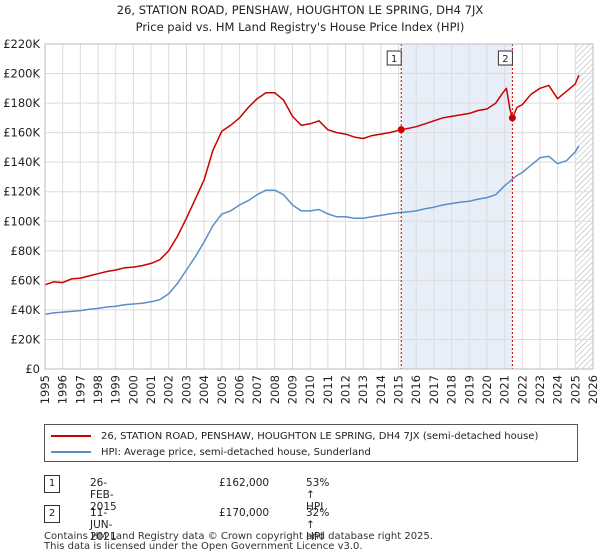 This screenshot has height=560, width=600. Describe the element at coordinates (575, 389) in the screenshot. I see `x-tick-label: 2025` at that location.